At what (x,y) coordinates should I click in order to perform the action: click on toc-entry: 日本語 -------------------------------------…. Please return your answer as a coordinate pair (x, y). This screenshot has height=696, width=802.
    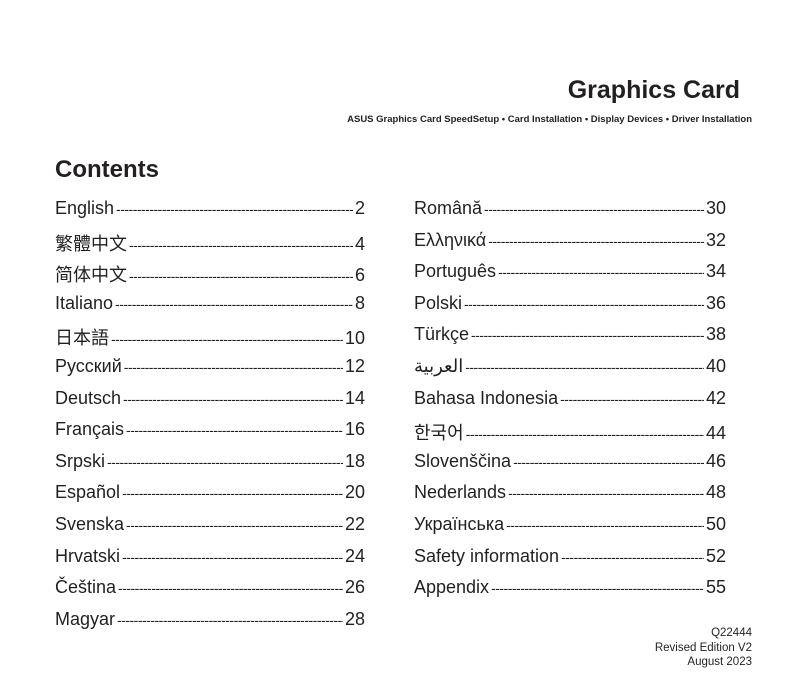
    Looking at the image, I should click on (210, 340).